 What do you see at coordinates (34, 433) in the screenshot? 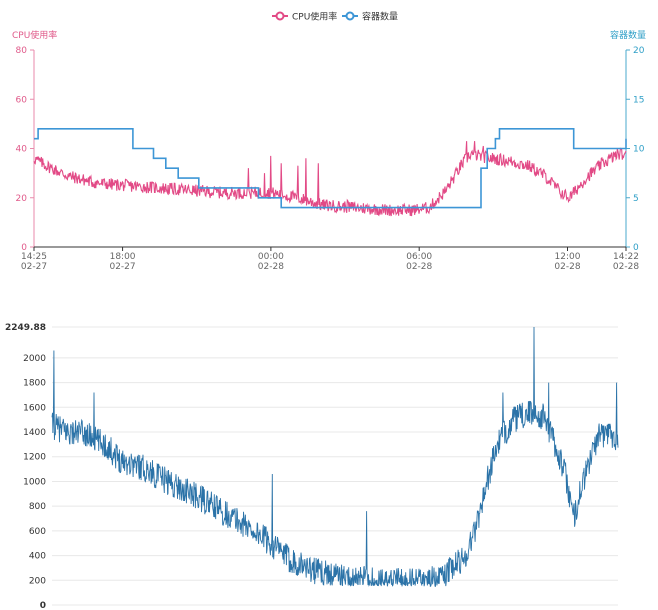
I see `y-tick-label-7: 1400` at bounding box center [34, 433].